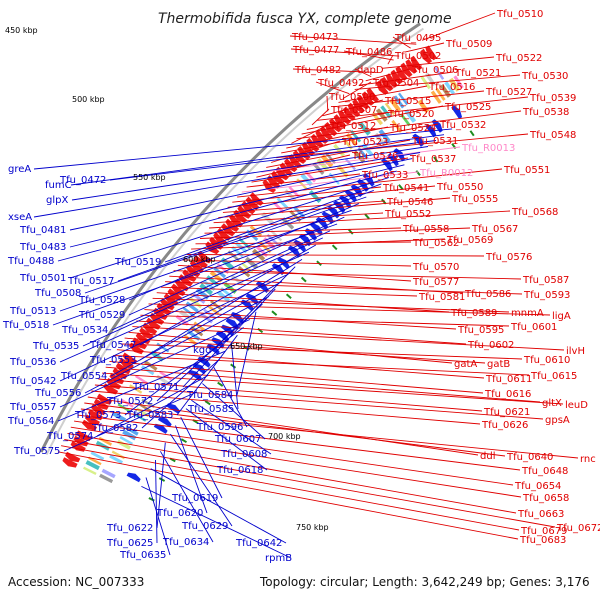  What do you see at coordinates (155, 387) in the screenshot?
I see `gene-label-tfu_0571: Tfu_0571` at bounding box center [155, 387].